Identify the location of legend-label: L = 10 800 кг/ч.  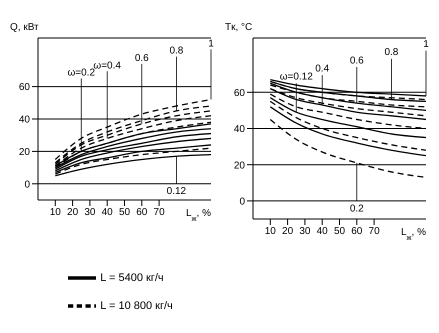
(136, 306).